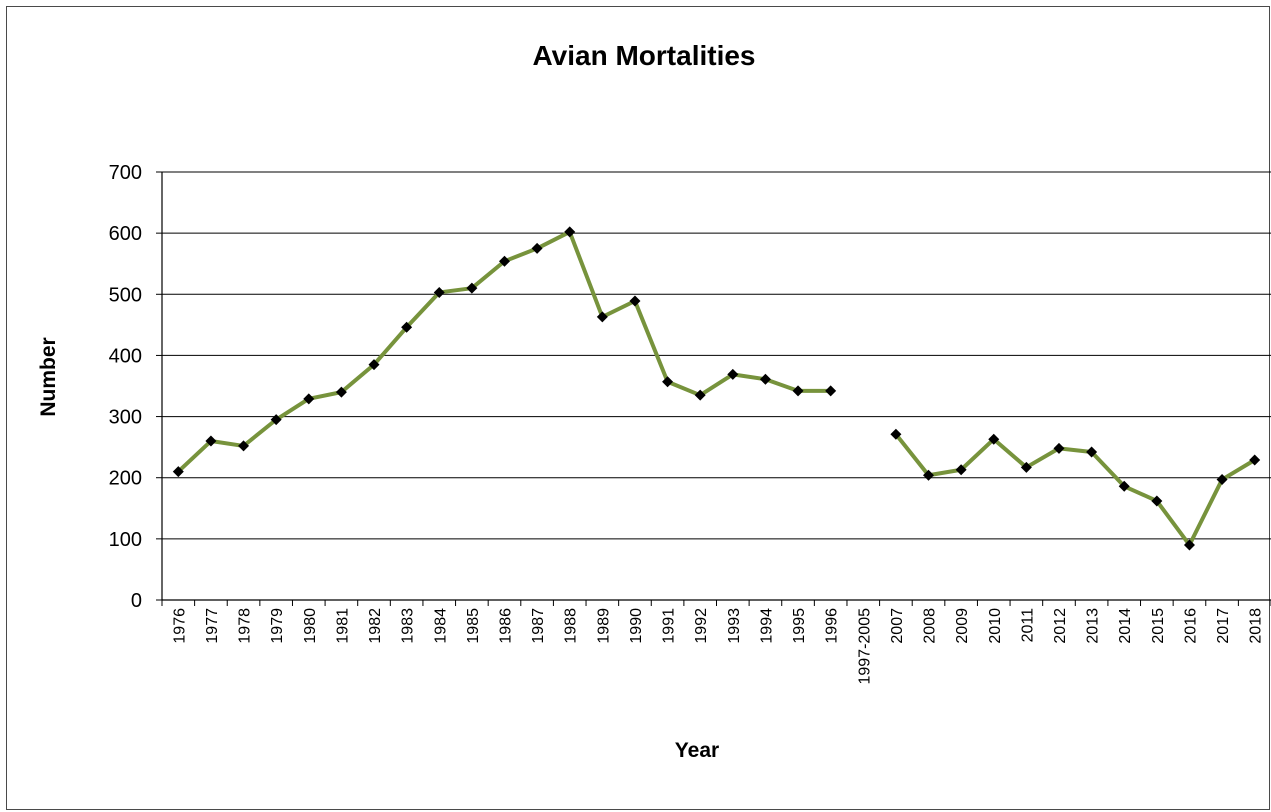 The height and width of the screenshot is (812, 1271). I want to click on x-tick-label: 2017, so click(1223, 626).